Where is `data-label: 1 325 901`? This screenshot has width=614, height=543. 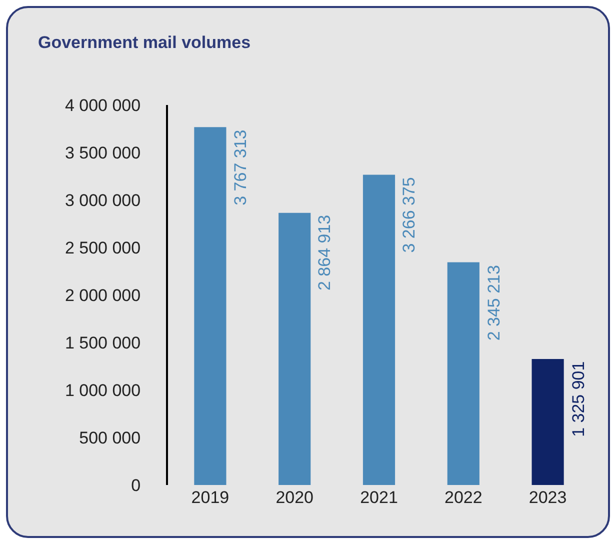 data-label: 1 325 901 is located at coordinates (578, 399).